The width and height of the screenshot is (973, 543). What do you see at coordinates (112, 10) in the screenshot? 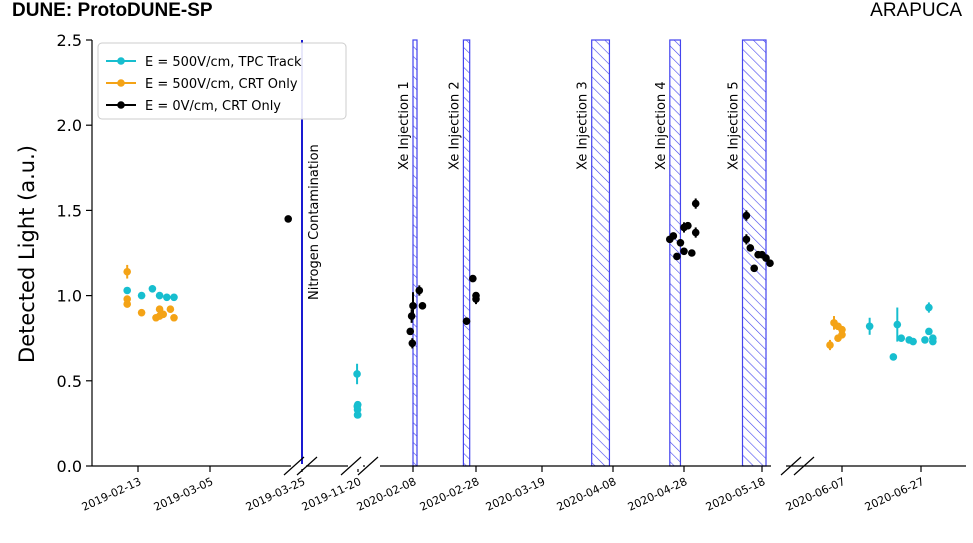
I see `chart-title: DUNE: ProtoDUNE-SP` at bounding box center [112, 10].